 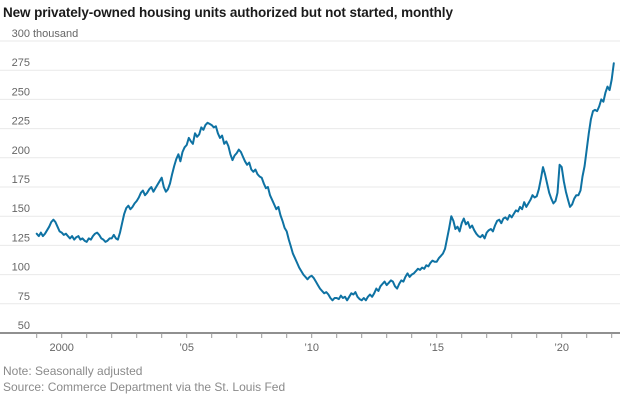 I want to click on y-axis-label: 125, so click(x=21, y=238).